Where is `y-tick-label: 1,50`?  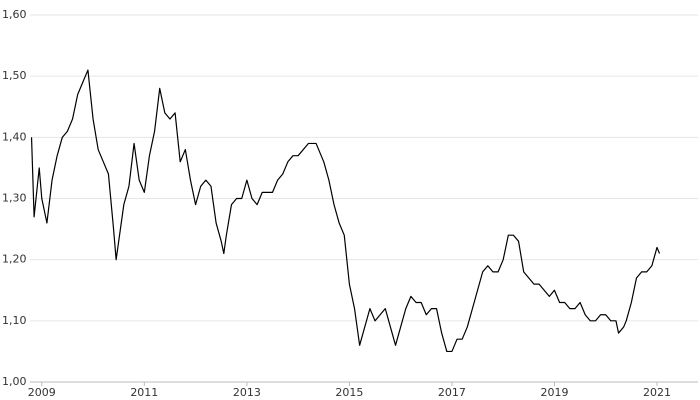 y-tick-label: 1,50 is located at coordinates (14, 75).